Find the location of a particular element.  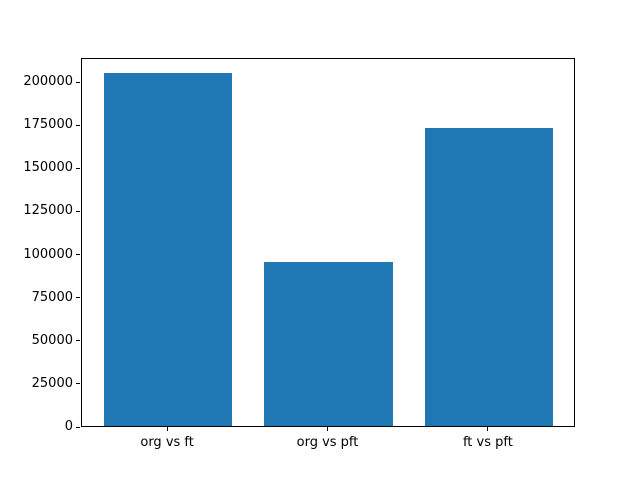

y-tick-label: 100000 is located at coordinates (48, 254).